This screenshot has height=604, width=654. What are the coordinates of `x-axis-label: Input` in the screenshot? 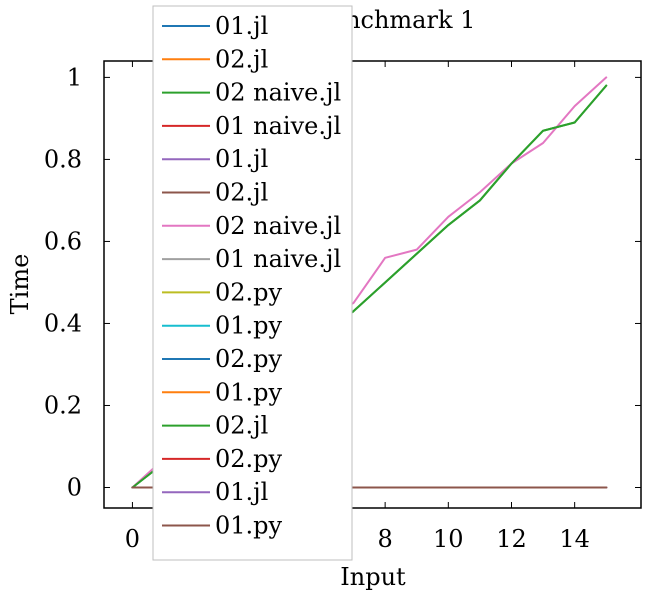 It's located at (373, 577).